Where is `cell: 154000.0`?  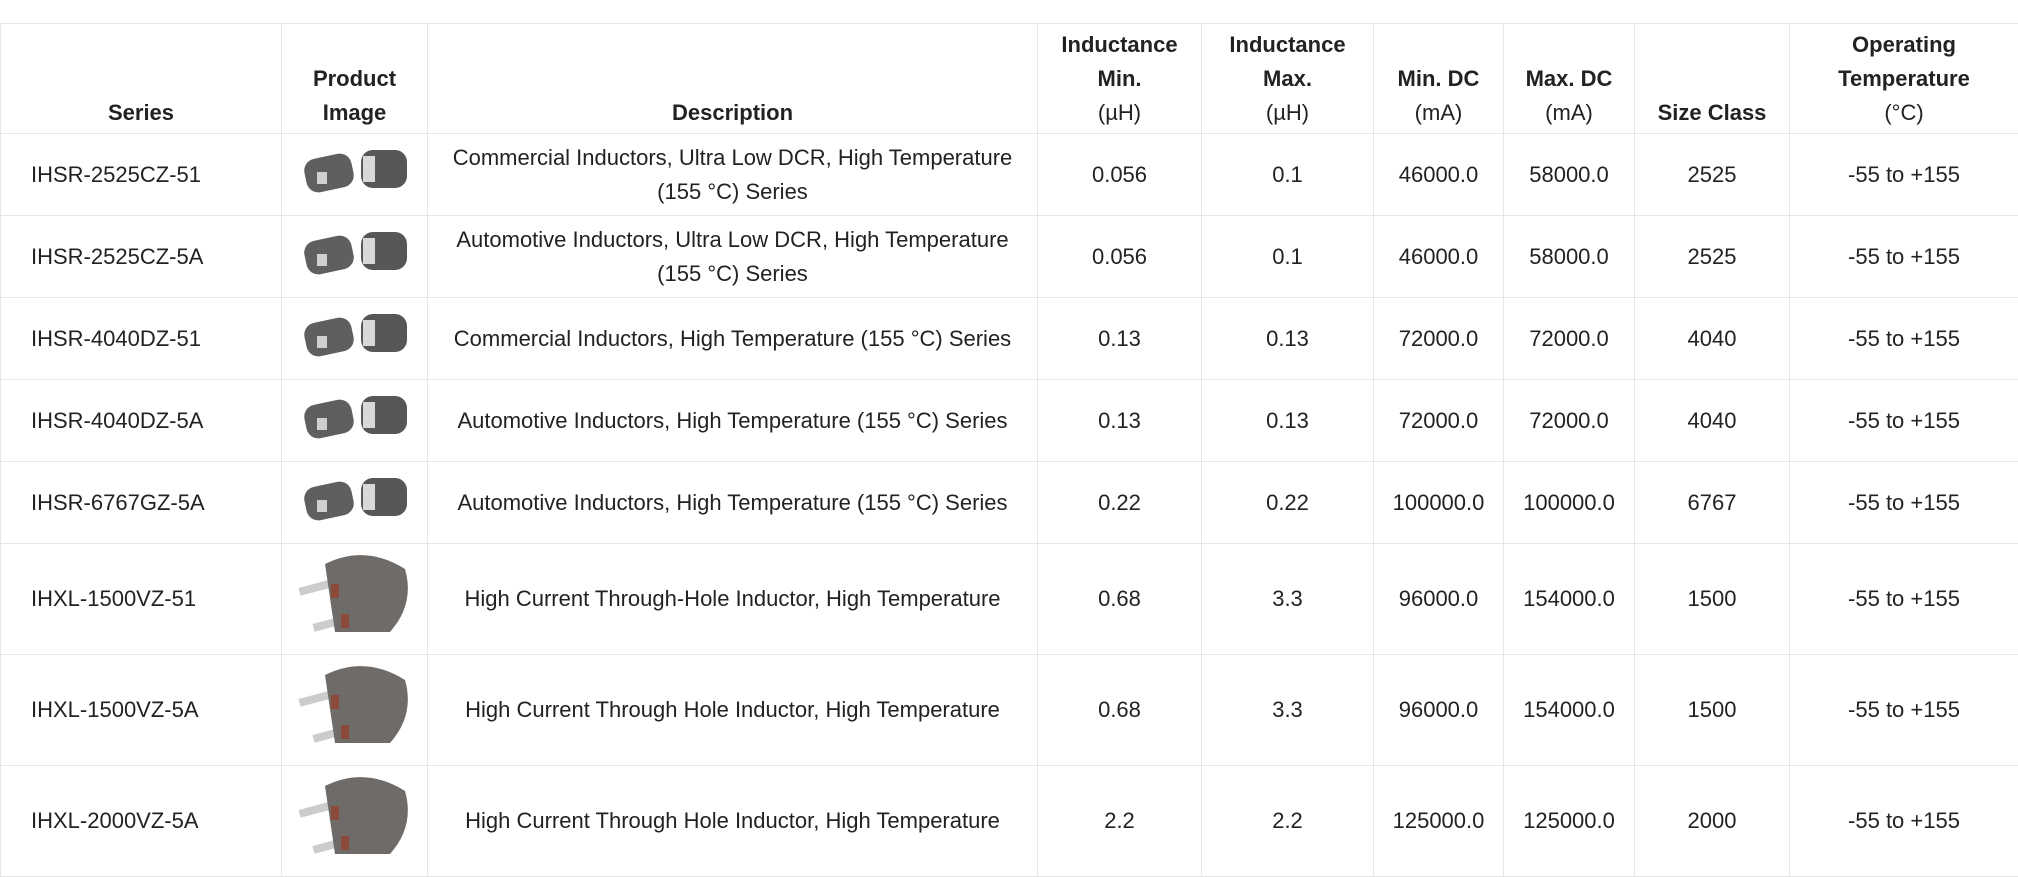
cell: 154000.0 is located at coordinates (1569, 710).